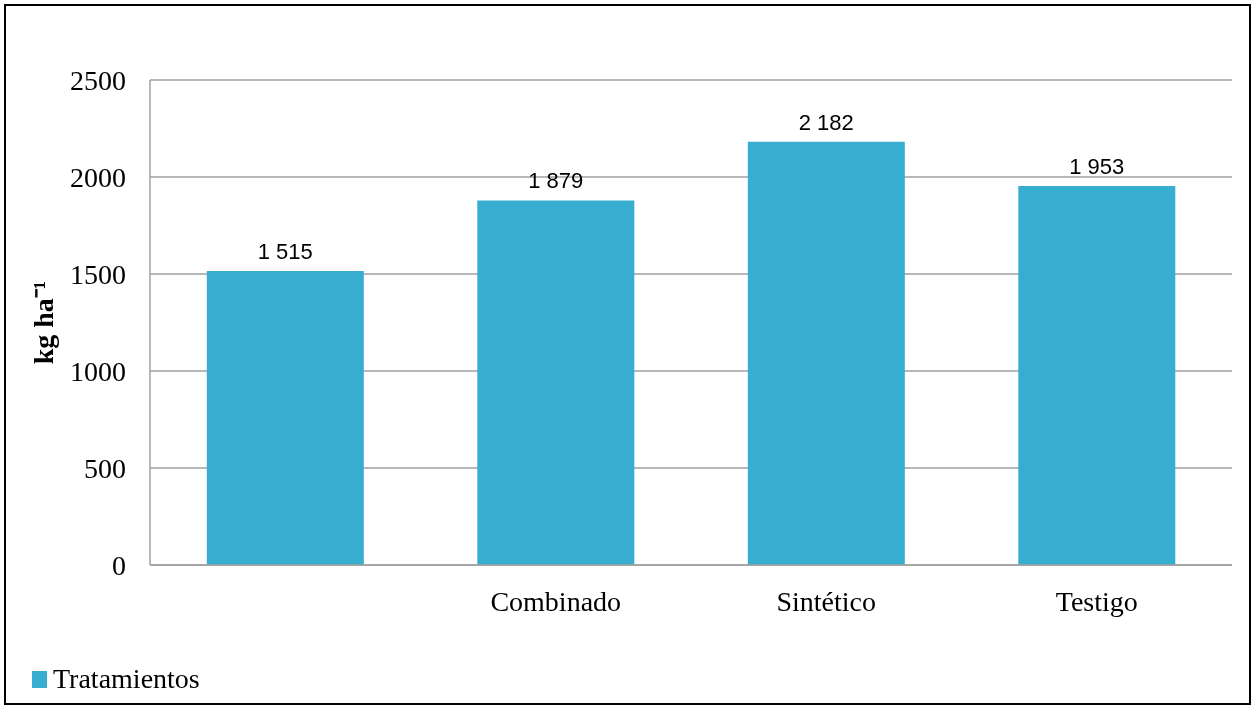  Describe the element at coordinates (285, 252) in the screenshot. I see `data-label: 1 515` at that location.